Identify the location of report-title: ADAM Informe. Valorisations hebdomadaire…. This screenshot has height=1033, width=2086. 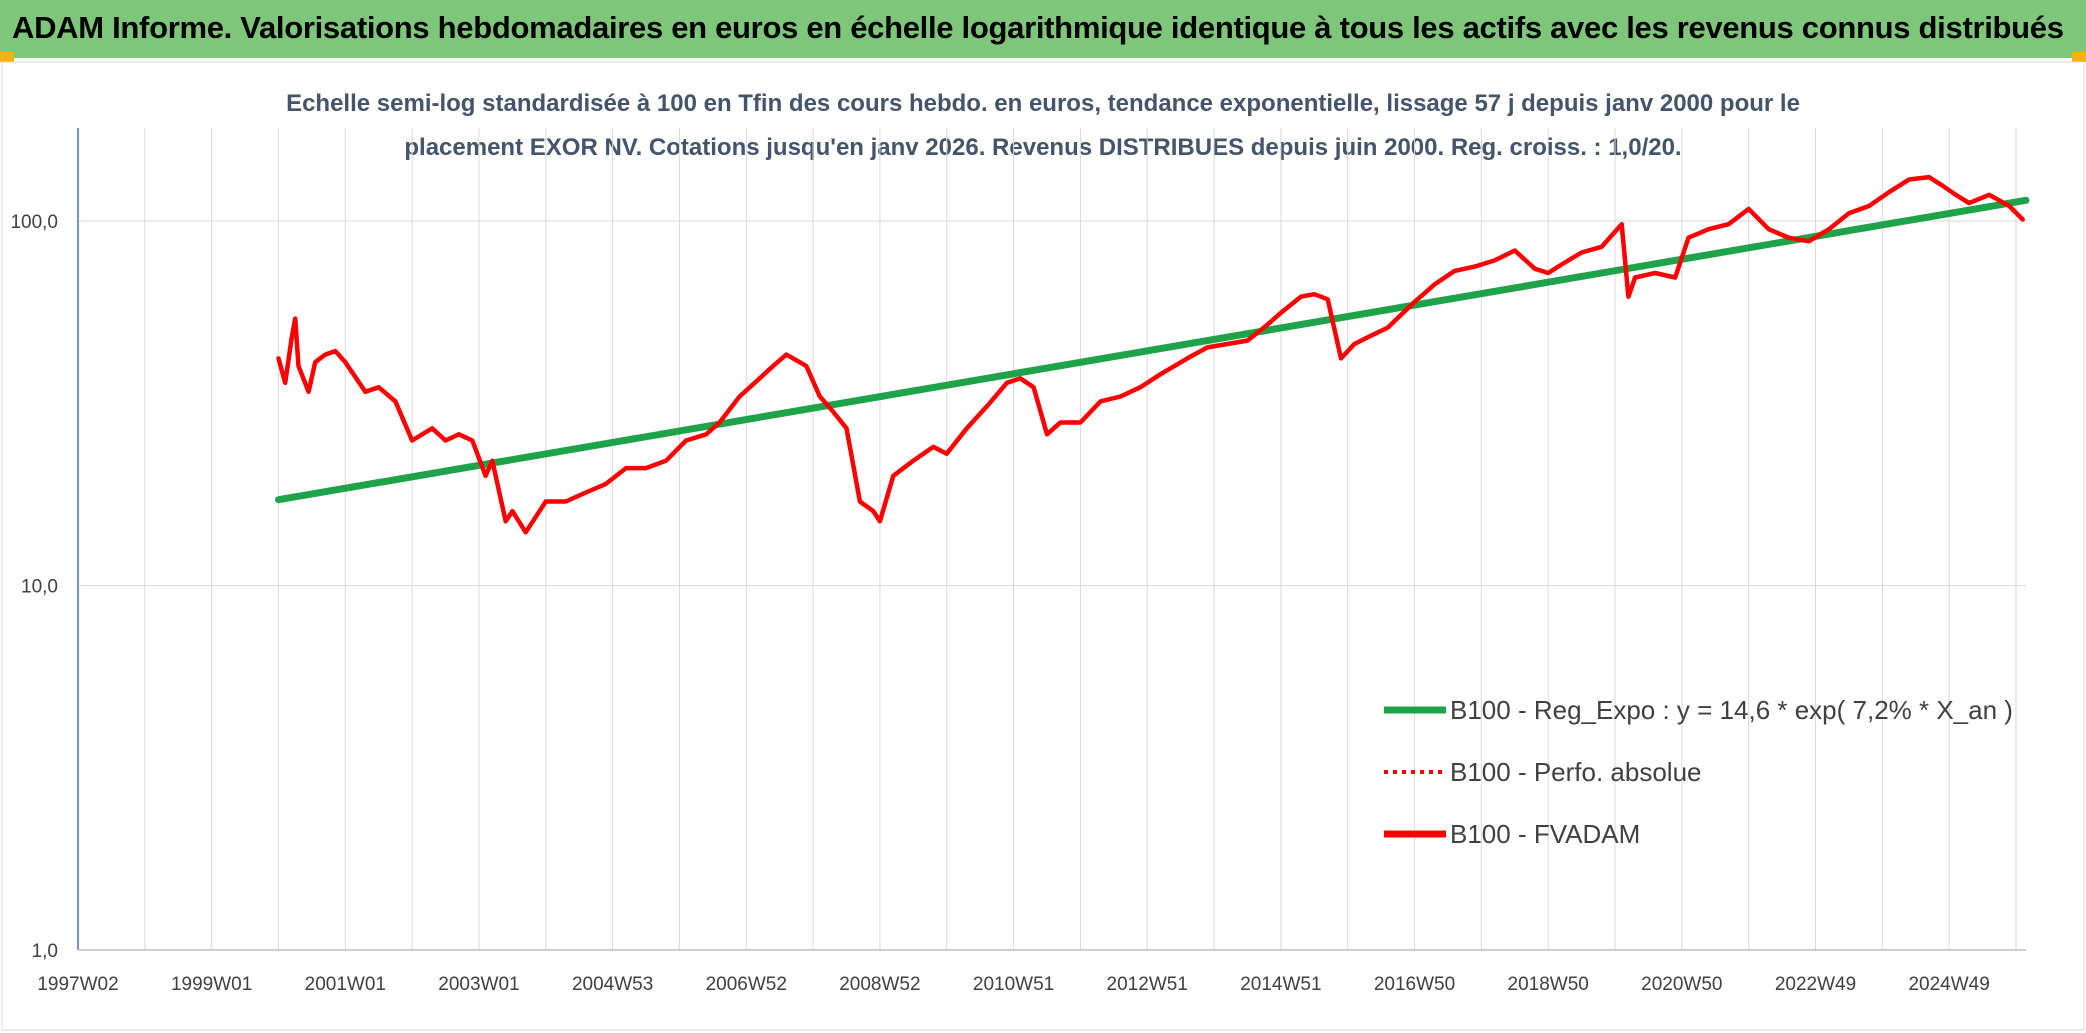
(1038, 27).